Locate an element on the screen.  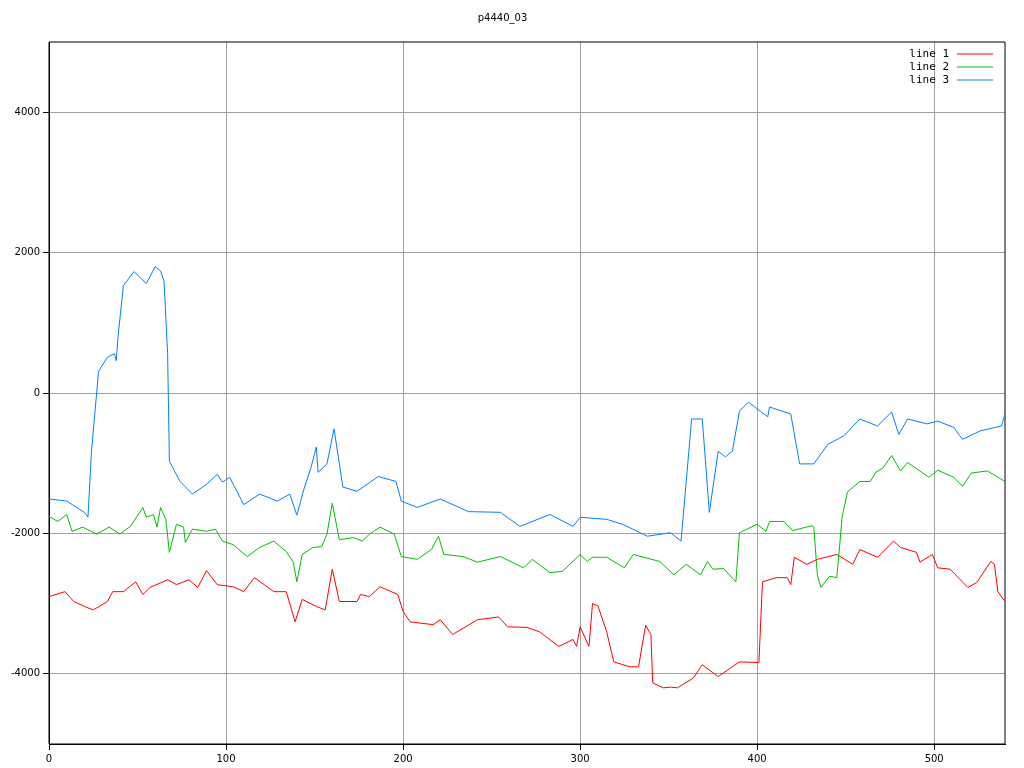
legend-label: line 2 is located at coordinates (929, 66).